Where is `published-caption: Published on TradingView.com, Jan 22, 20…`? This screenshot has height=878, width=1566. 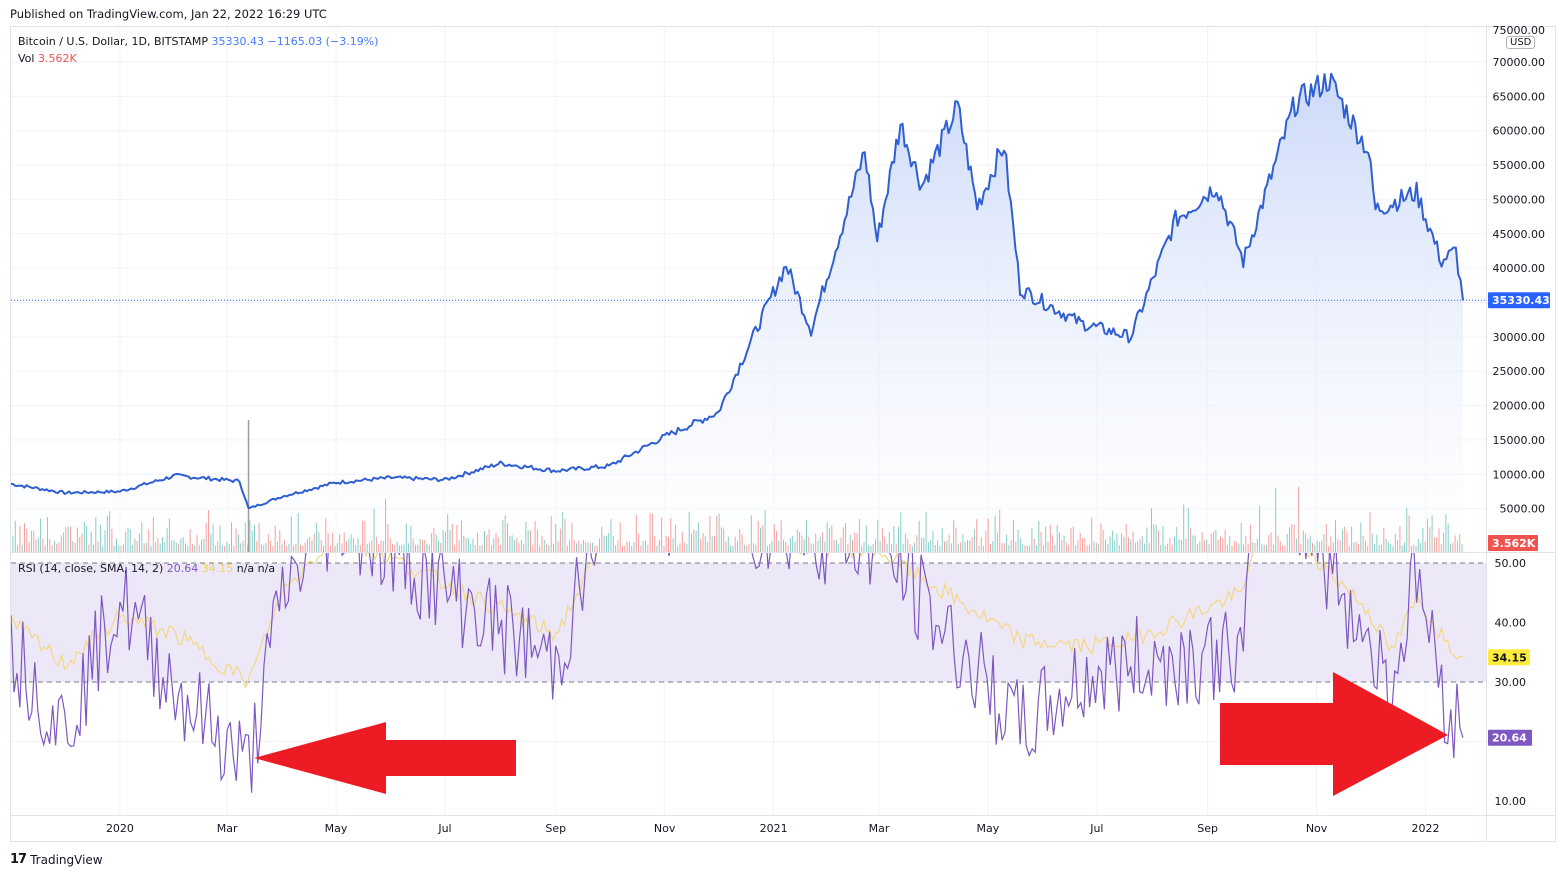
published-caption: Published on TradingView.com, Jan 22, 20… is located at coordinates (168, 14).